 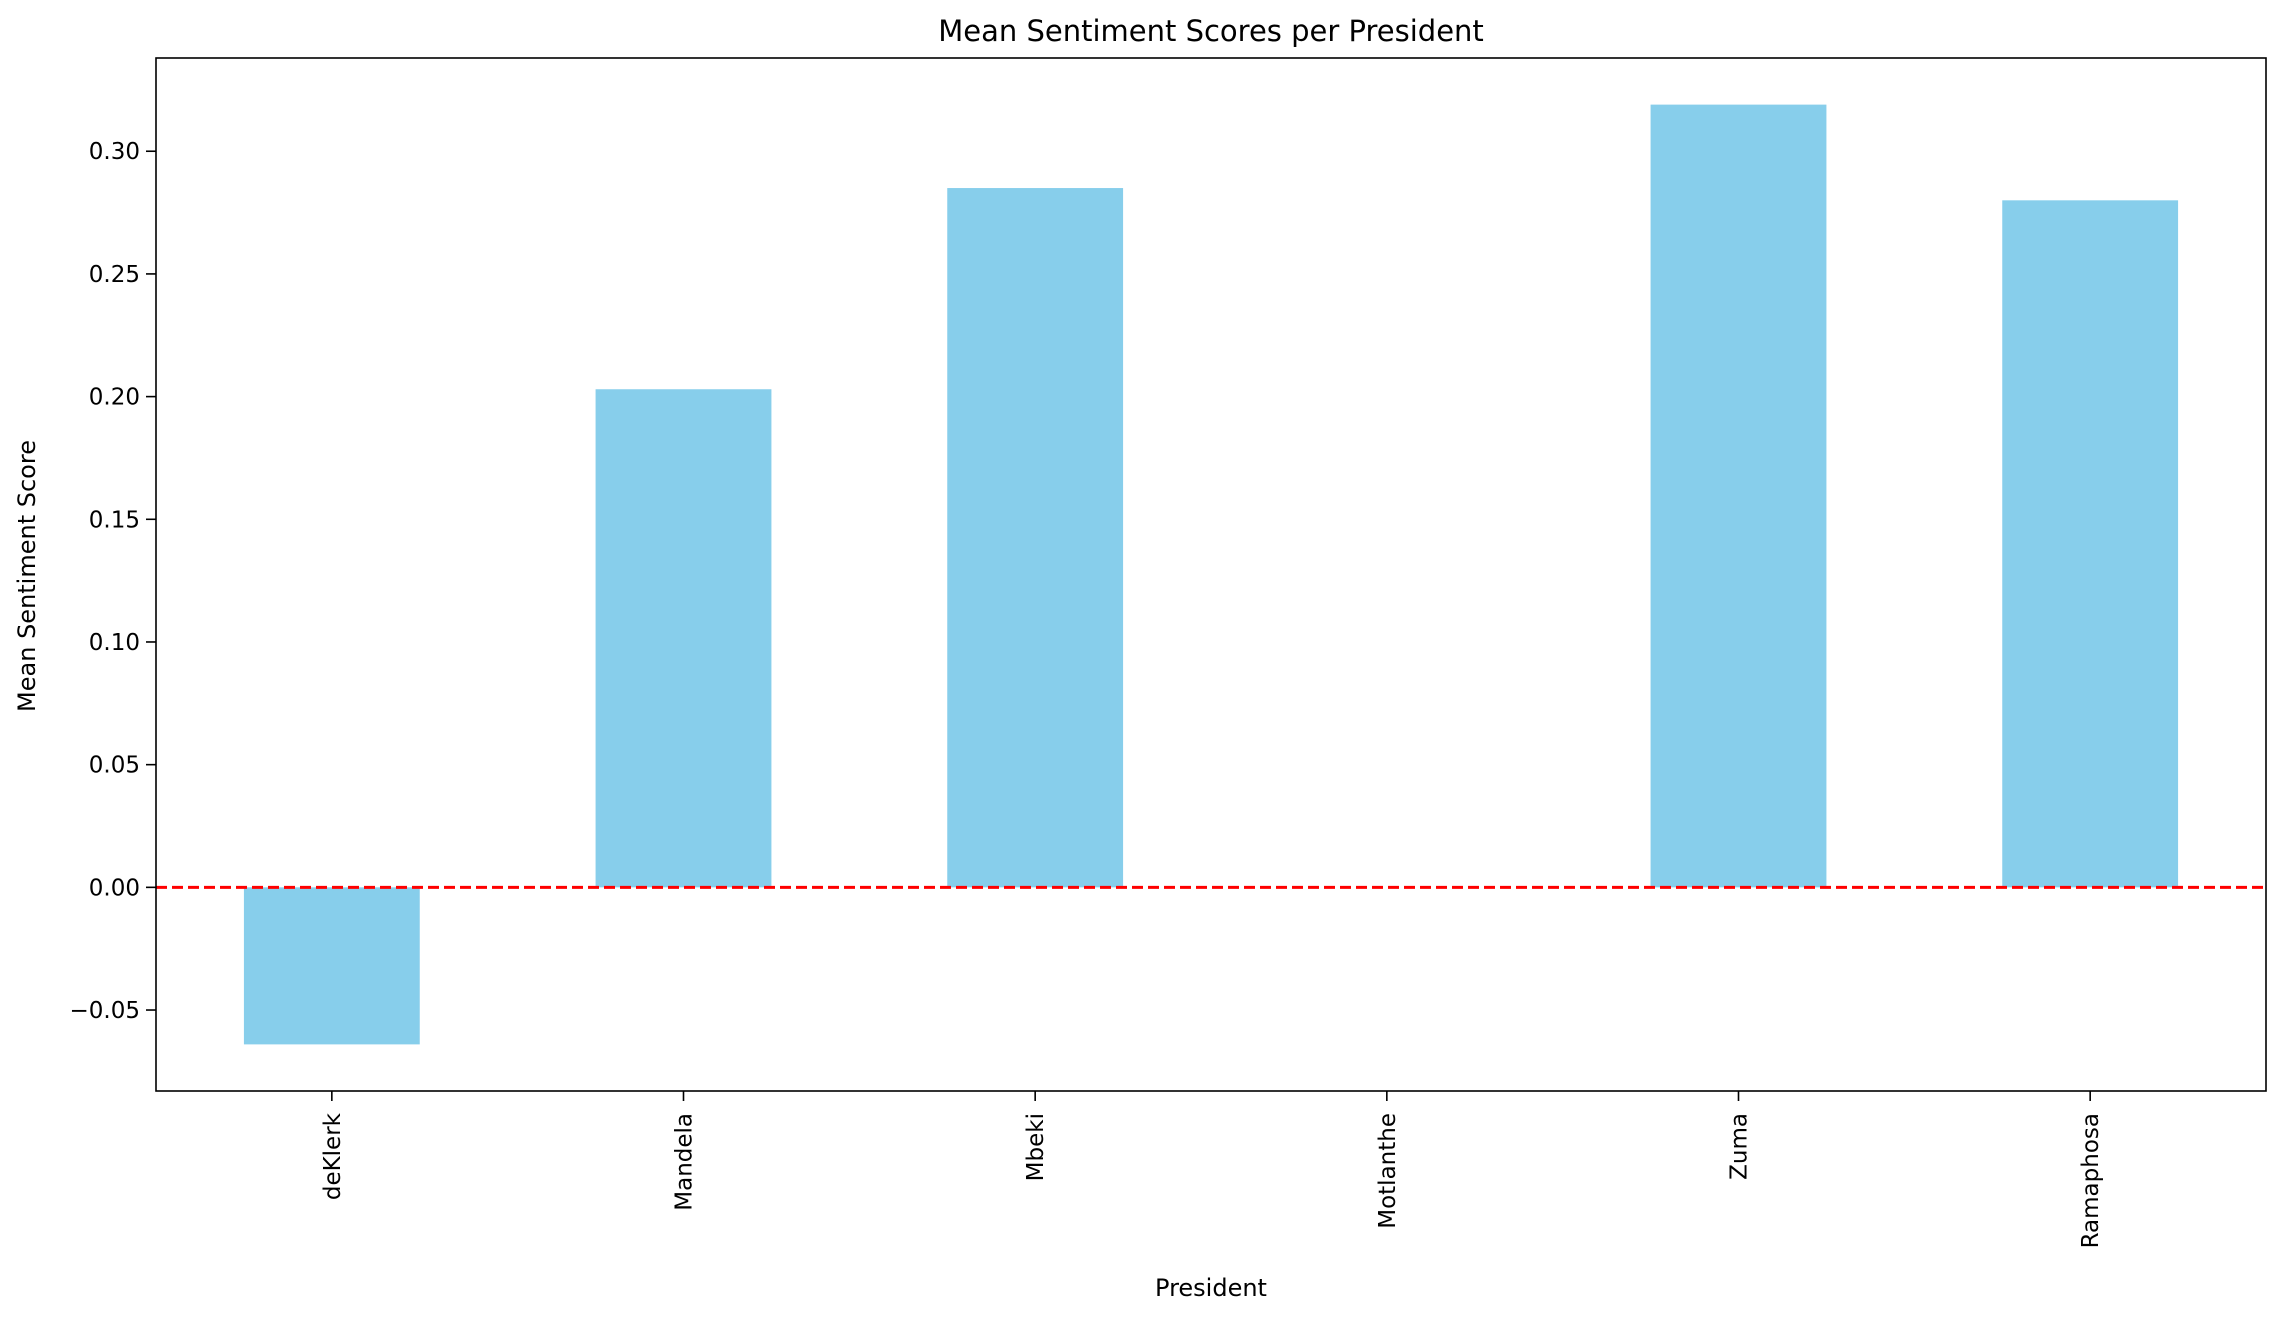 I want to click on y-tick-label: 0.00, so click(x=114, y=888).